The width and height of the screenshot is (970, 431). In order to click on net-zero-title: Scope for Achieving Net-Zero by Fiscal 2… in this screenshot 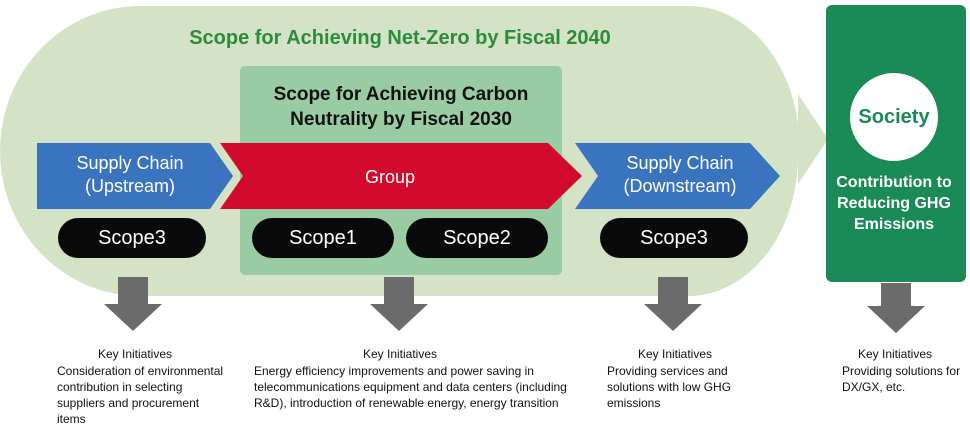, I will do `click(400, 38)`.